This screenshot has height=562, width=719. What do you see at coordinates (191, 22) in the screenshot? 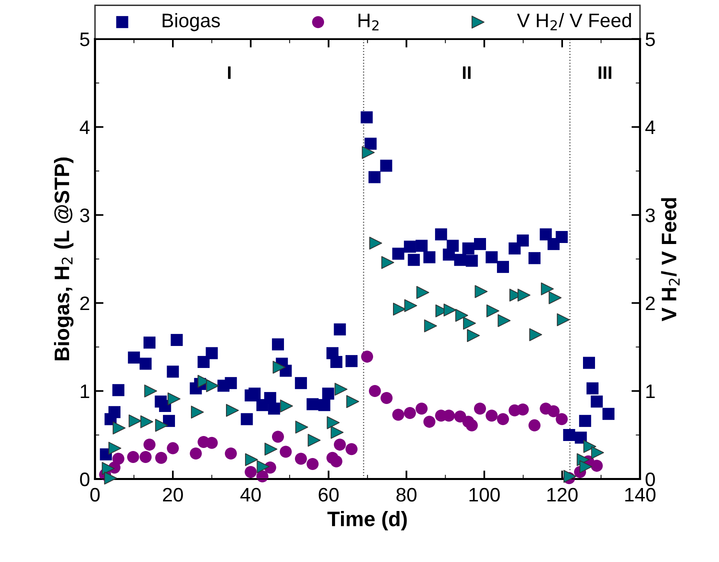
I see `legend-label: Biogas` at bounding box center [191, 22].